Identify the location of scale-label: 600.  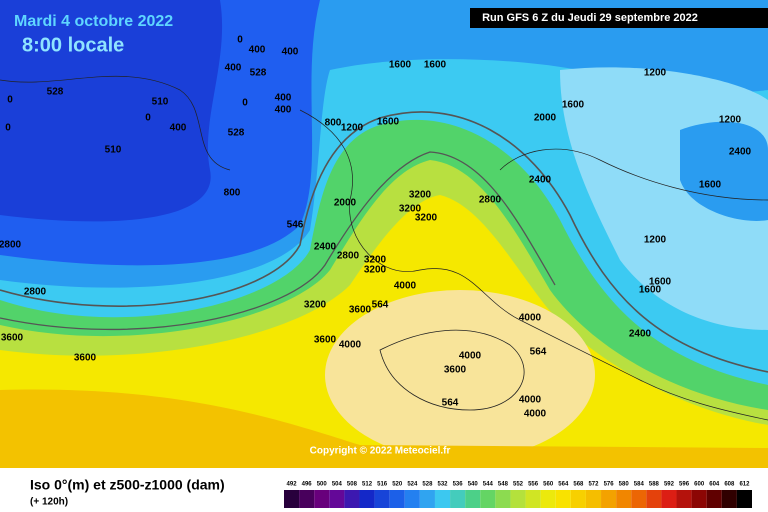
(699, 485).